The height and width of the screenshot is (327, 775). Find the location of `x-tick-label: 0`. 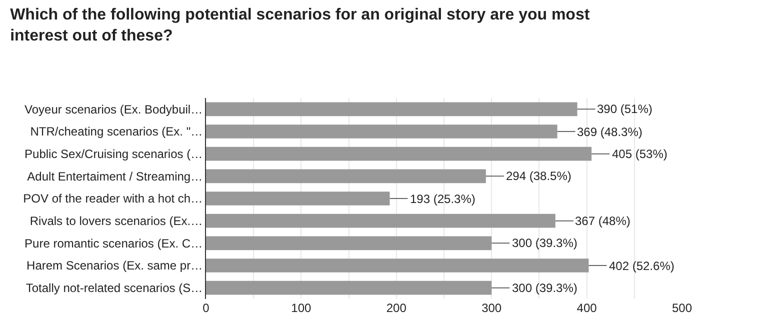

x-tick-label: 0 is located at coordinates (206, 308).